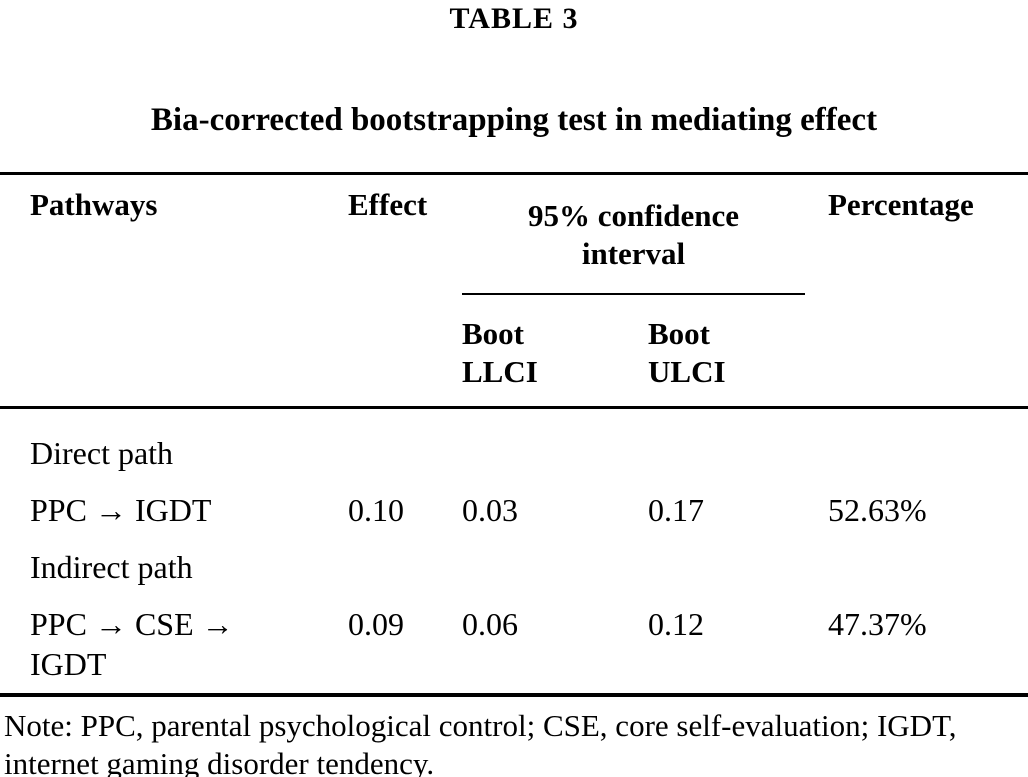 This screenshot has width=1028, height=777. Describe the element at coordinates (514, 645) in the screenshot. I see `table-row-ppc-cse-igdt: PPC → CSE → IGDT 0.09 0.06 0.12 47.37%` at that location.